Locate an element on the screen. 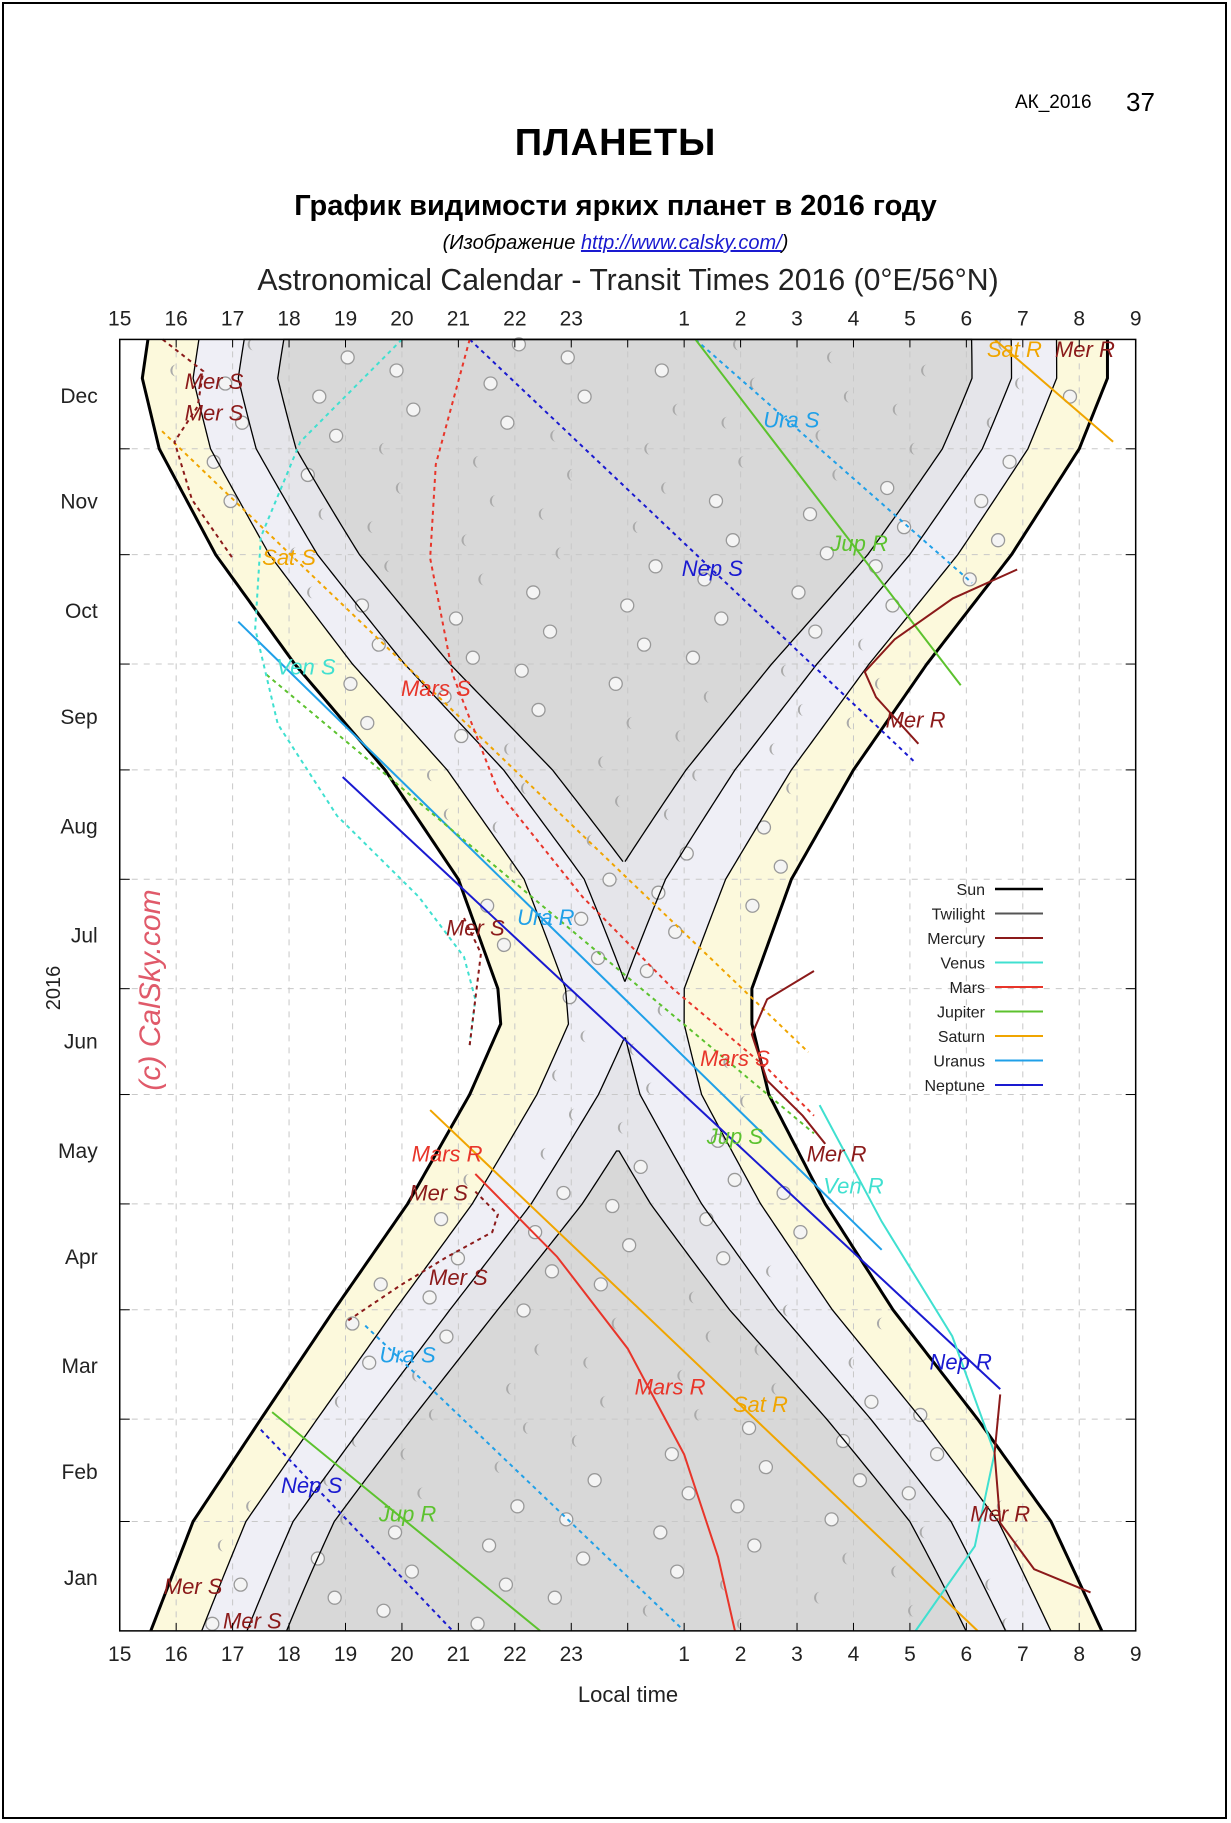 The height and width of the screenshot is (1823, 1231). credit-prefix: (Изображение is located at coordinates (511, 243).